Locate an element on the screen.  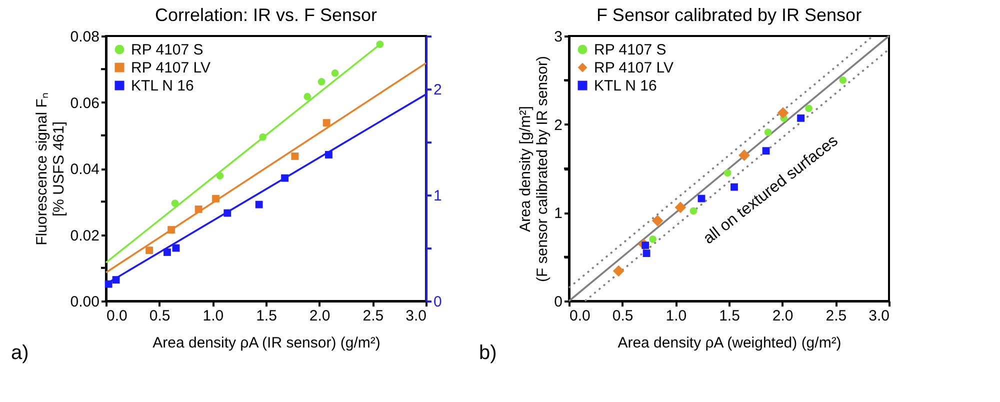
y-tick-label: 0 is located at coordinates (558, 302).